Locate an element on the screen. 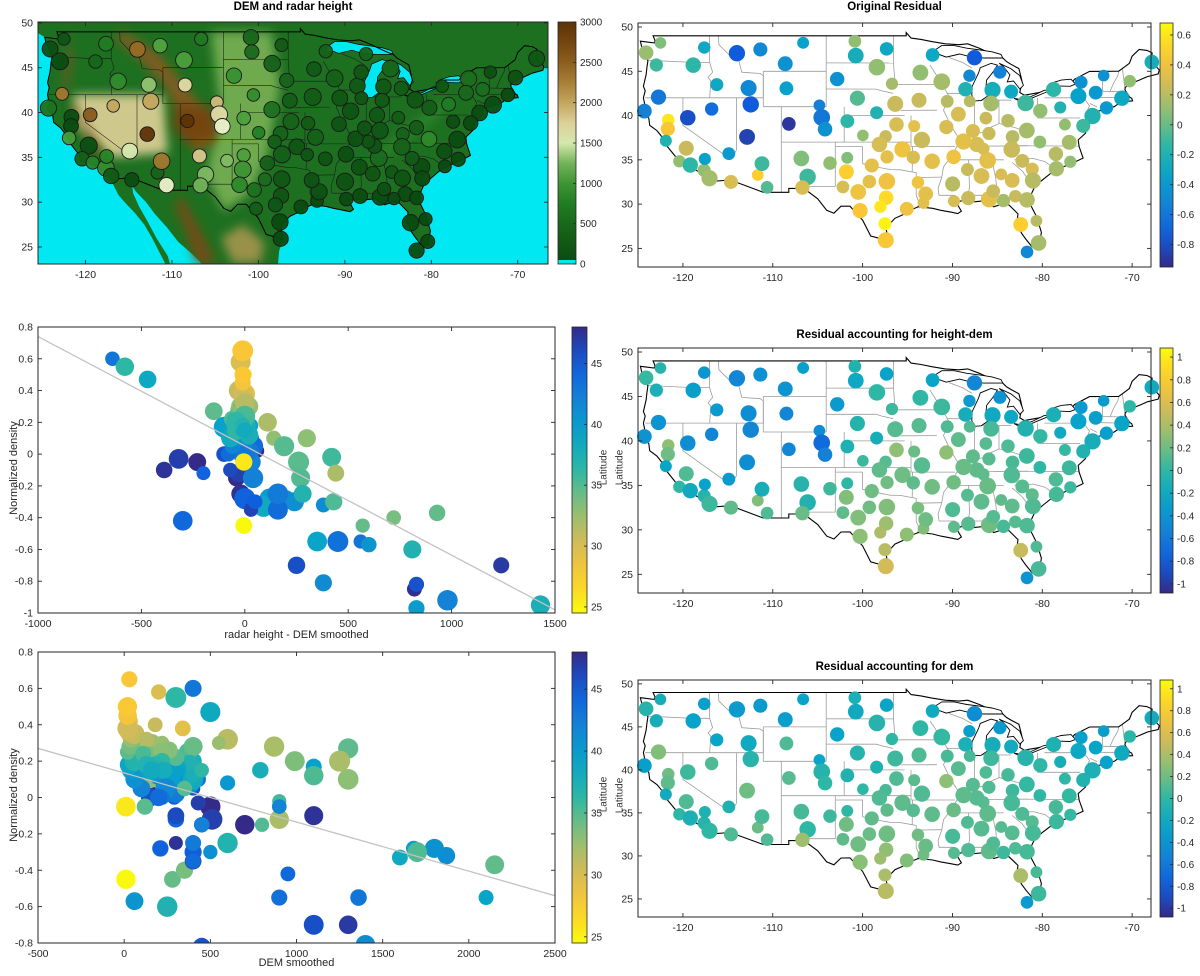  residual-dem-ylabel: Latitude is located at coordinates (620, 795).